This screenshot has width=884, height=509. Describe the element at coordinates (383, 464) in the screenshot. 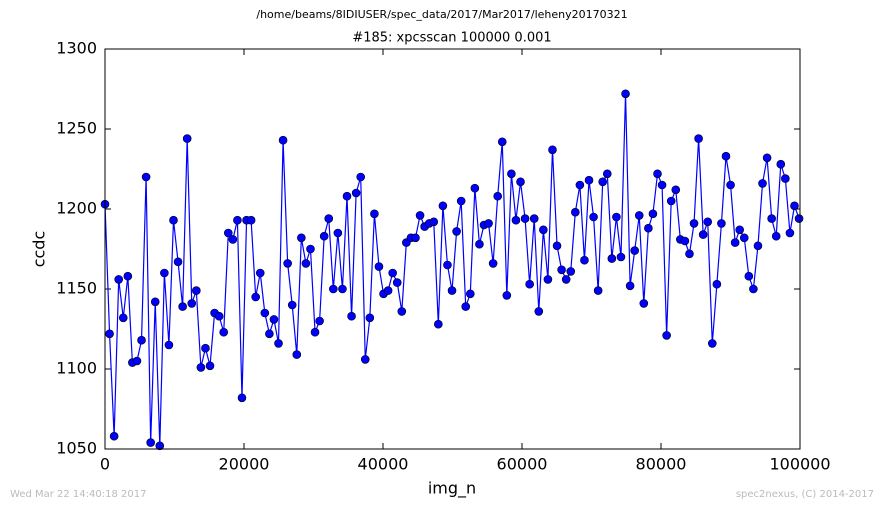

I see `x-tick-label: 40000` at that location.